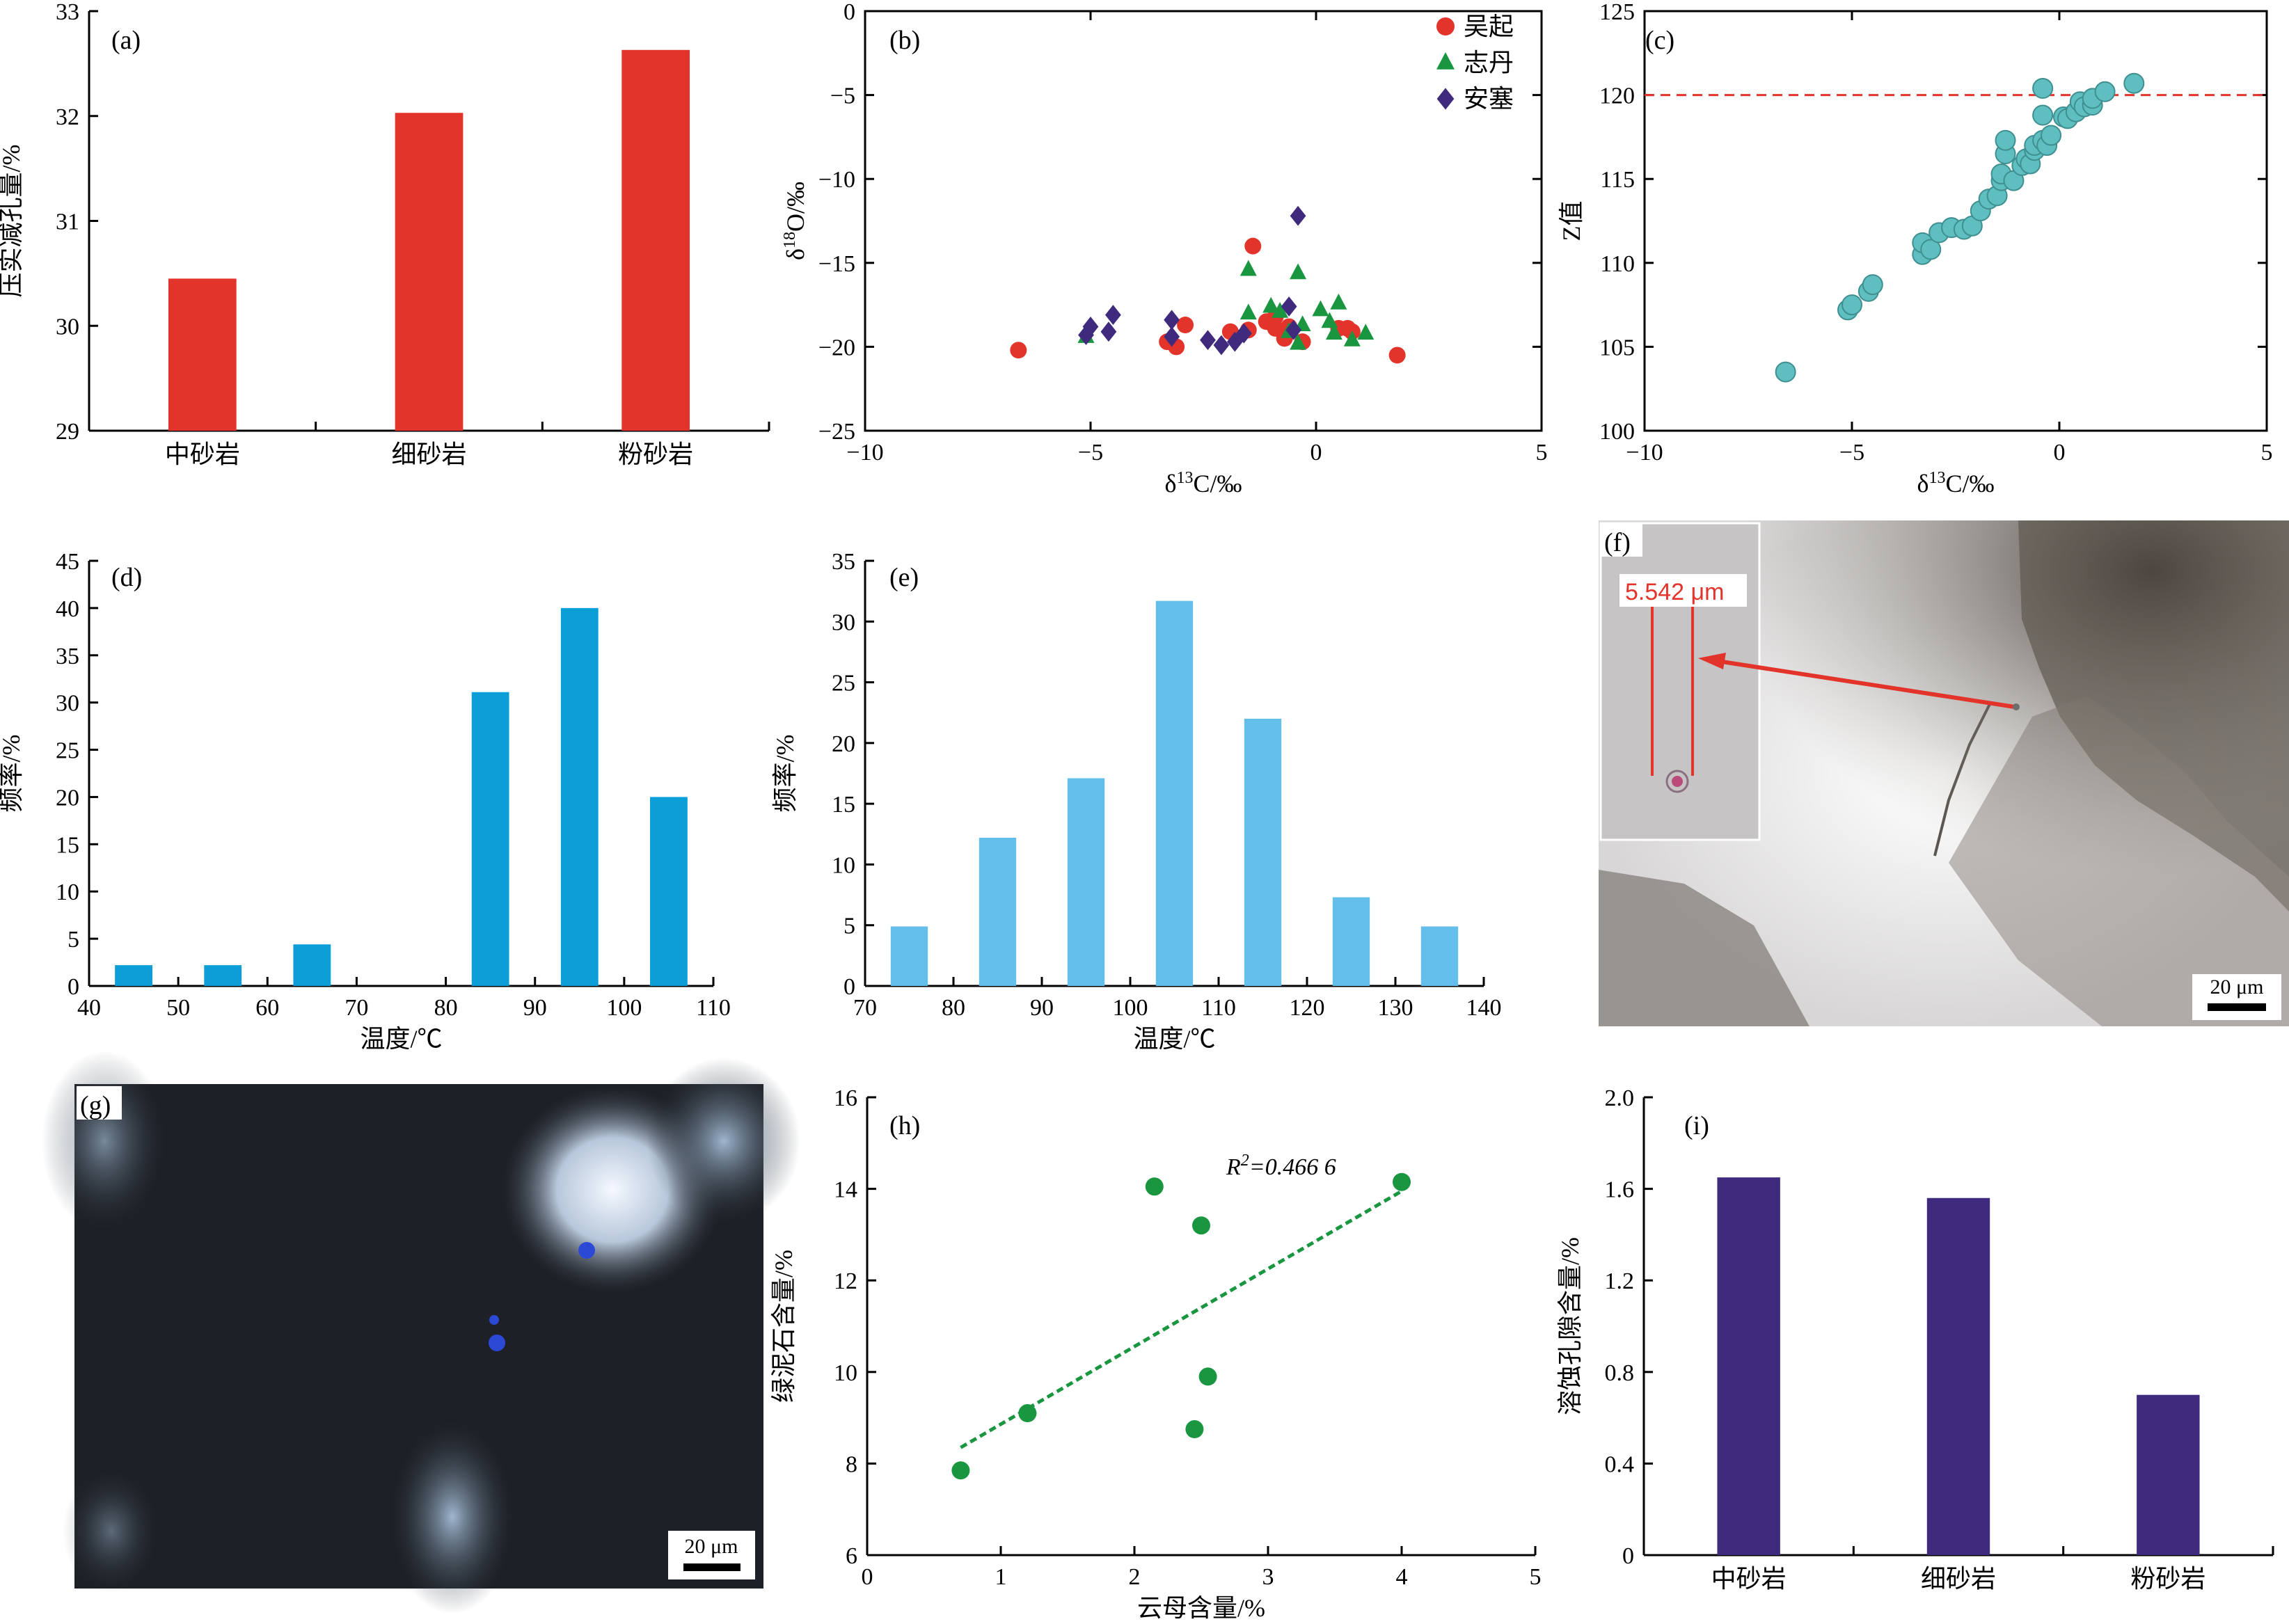 Image resolution: width=2289 pixels, height=1624 pixels. I want to click on trend-line, so click(1181, 1319).